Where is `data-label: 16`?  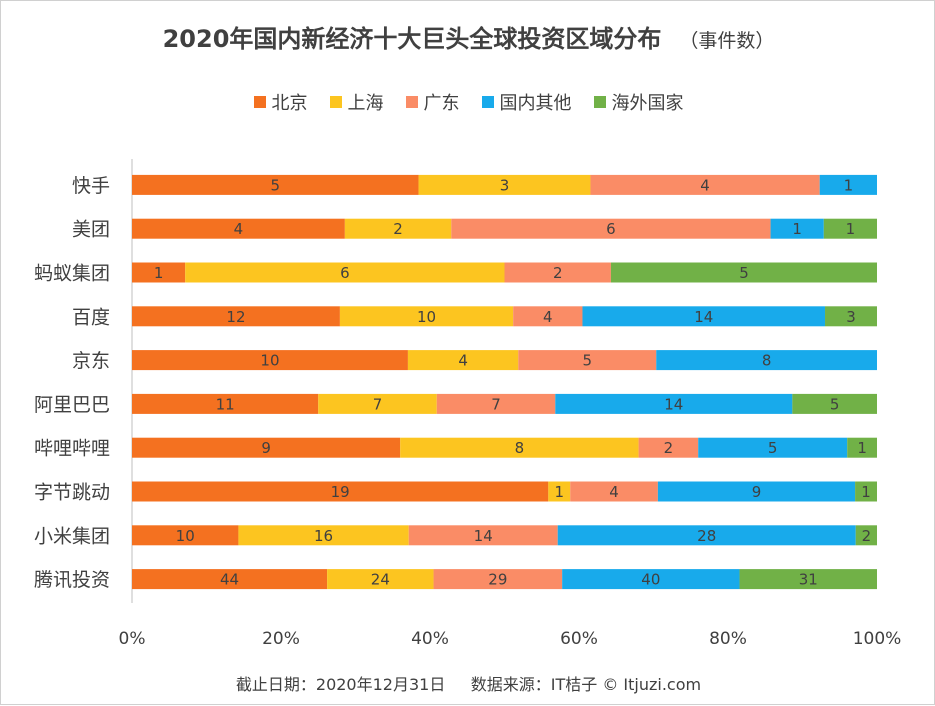
data-label: 16 is located at coordinates (323, 536).